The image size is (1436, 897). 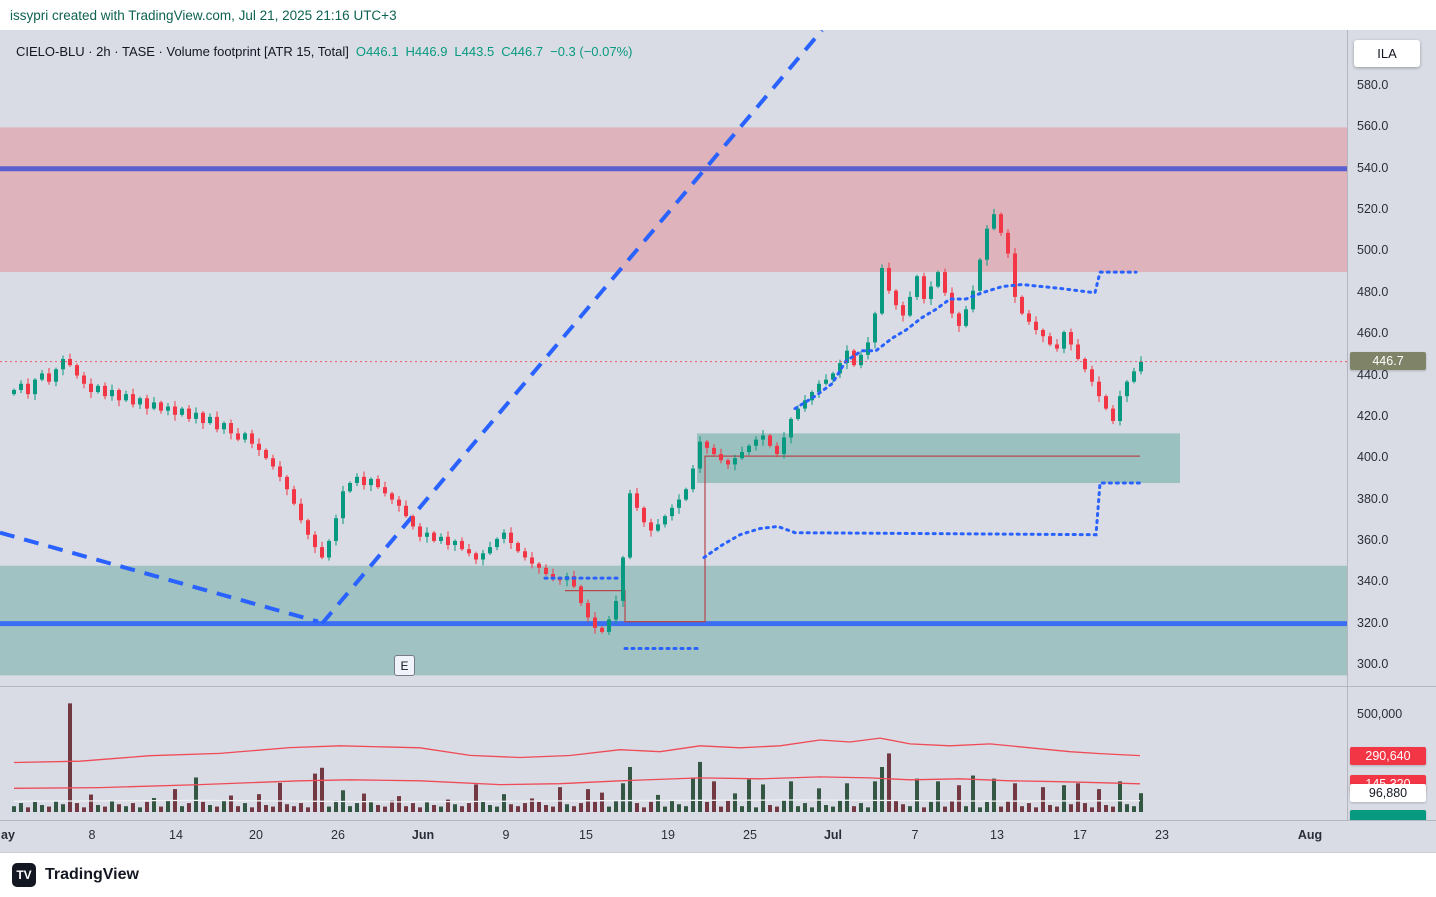 What do you see at coordinates (1388, 793) in the screenshot?
I see `volume-value-badge: 96,880` at bounding box center [1388, 793].